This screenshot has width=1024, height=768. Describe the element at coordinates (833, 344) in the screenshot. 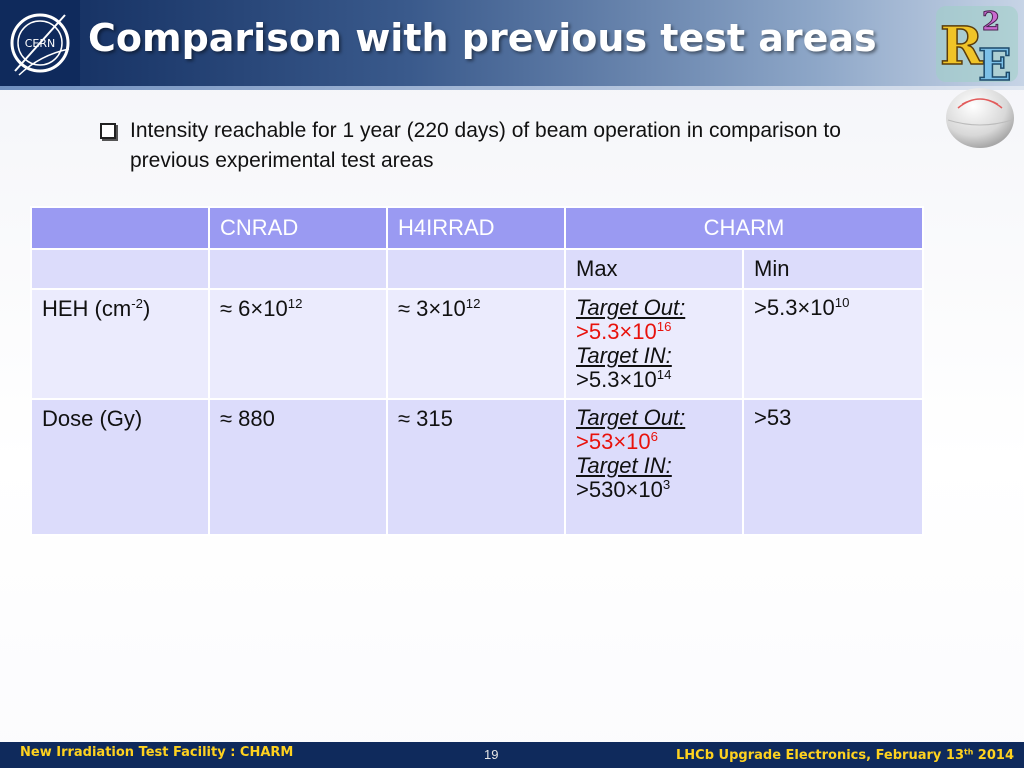

I see `cell-charm-min-heh: >5.3×1010` at that location.